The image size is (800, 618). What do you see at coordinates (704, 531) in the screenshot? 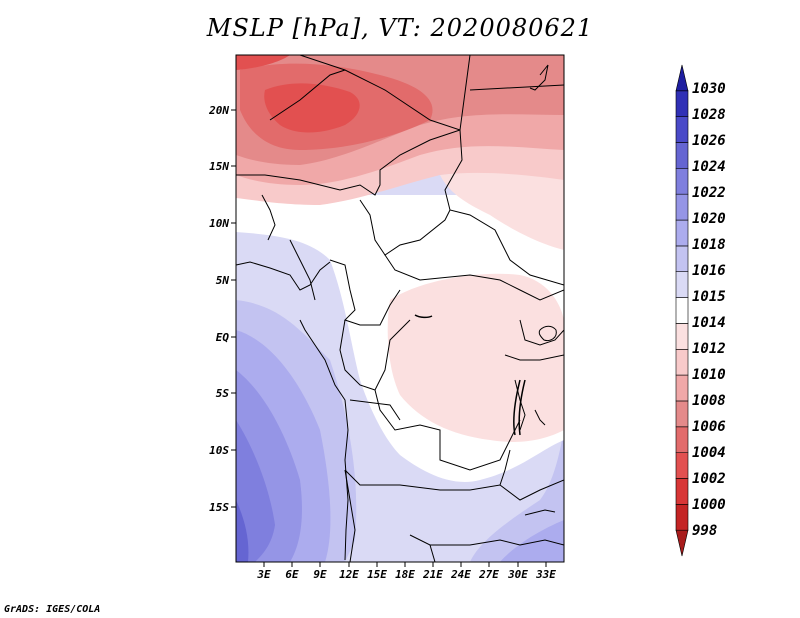
I see `colorbar-label: 998` at bounding box center [704, 531].